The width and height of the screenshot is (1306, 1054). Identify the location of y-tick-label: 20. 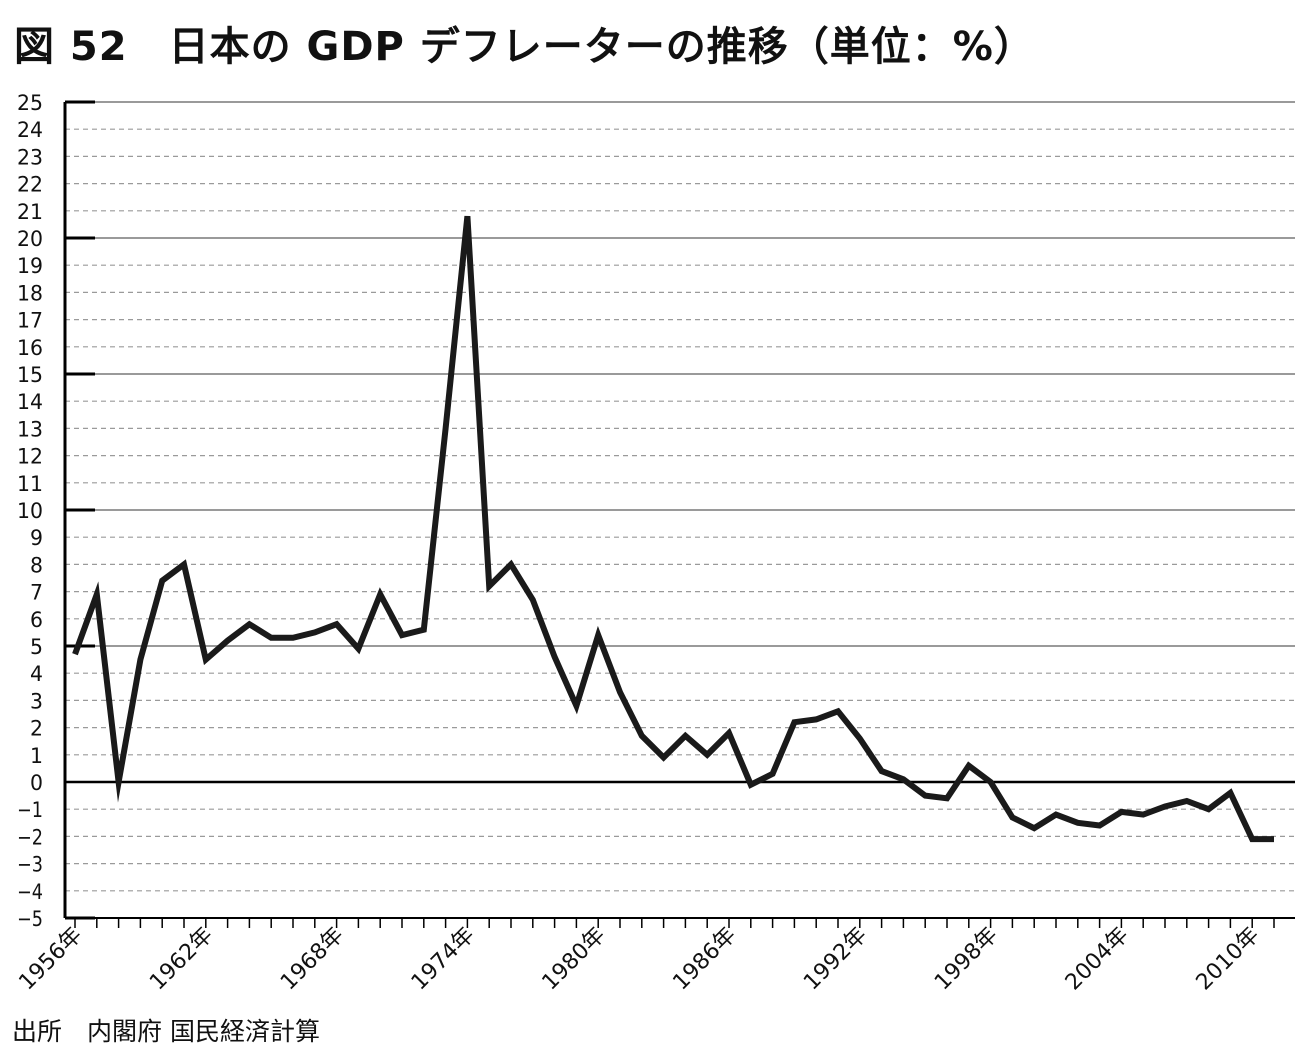
(30, 239).